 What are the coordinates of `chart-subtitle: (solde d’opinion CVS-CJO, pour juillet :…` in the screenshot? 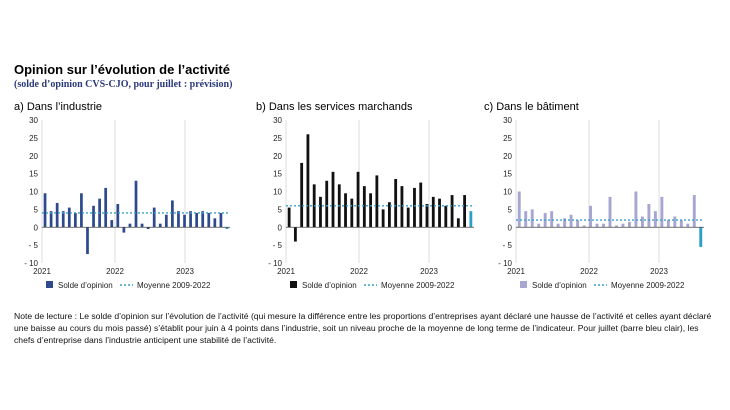 It's located at (123, 84).